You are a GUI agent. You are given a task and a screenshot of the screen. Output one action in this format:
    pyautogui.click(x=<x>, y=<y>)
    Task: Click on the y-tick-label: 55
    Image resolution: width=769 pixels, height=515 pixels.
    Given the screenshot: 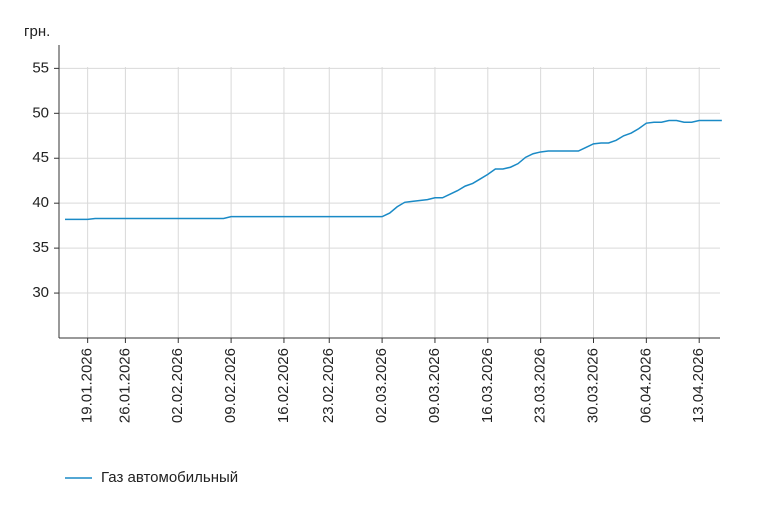 What is the action you would take?
    pyautogui.click(x=40, y=67)
    